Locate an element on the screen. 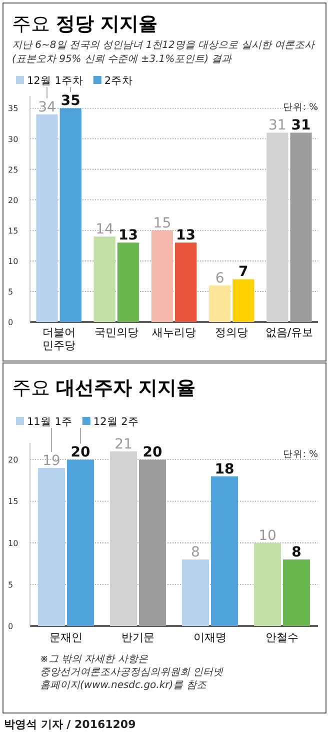 This screenshot has height=747, width=329. data-label: 7 is located at coordinates (243, 272).